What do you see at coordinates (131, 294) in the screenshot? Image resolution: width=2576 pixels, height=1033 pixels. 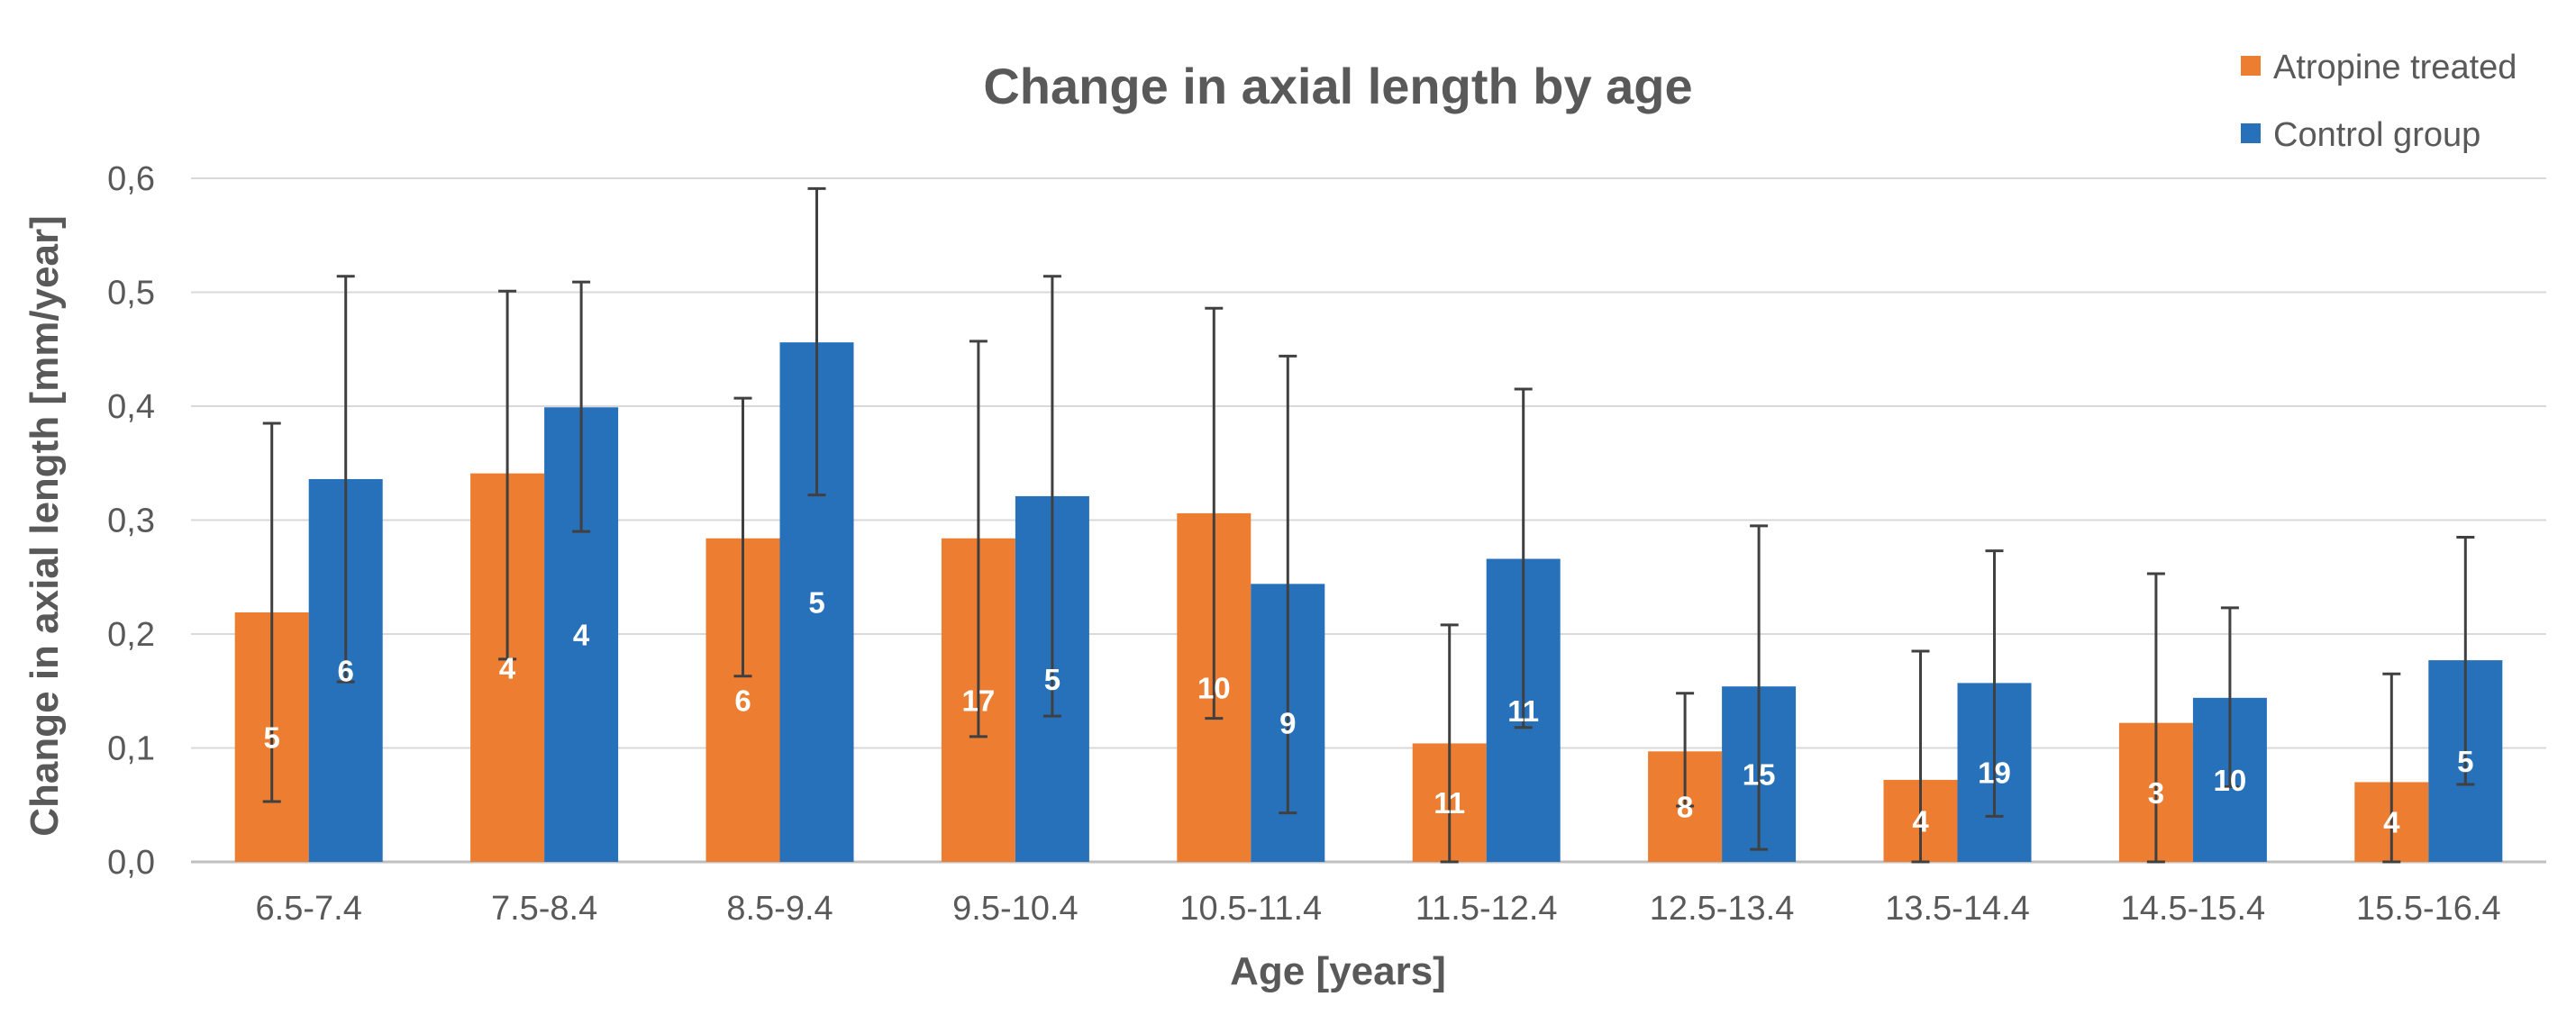 I see `y-tick-label: 0,5` at bounding box center [131, 294].